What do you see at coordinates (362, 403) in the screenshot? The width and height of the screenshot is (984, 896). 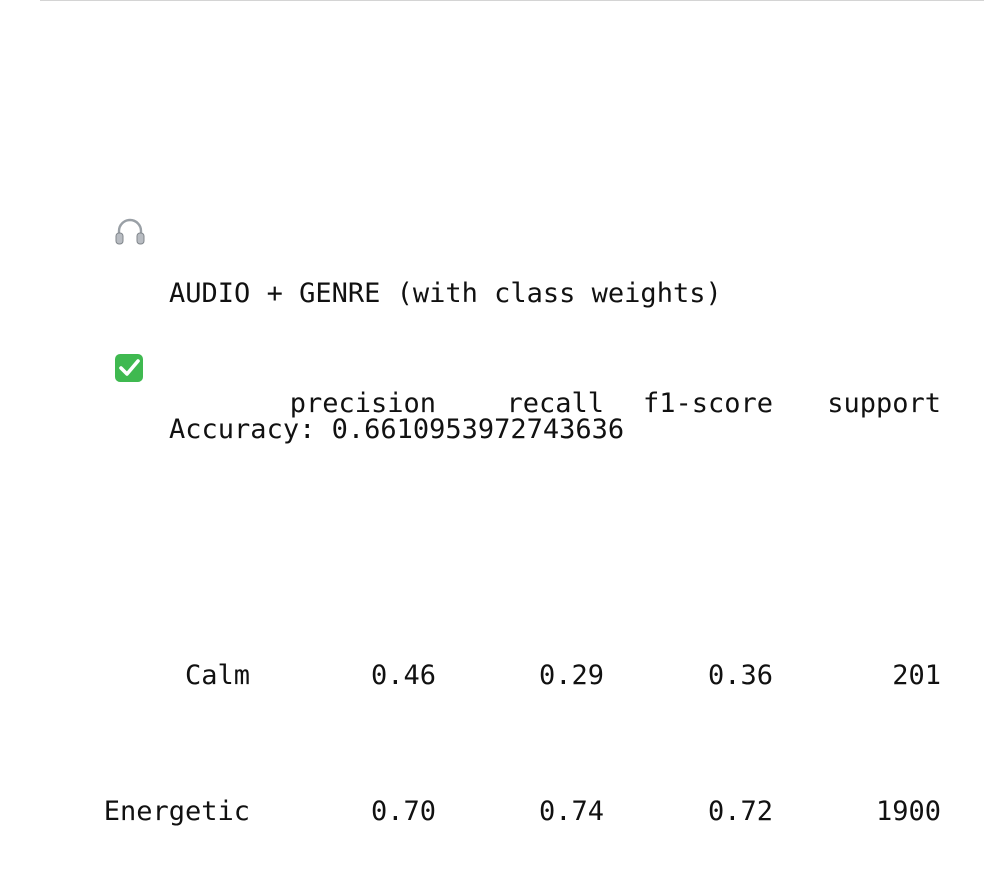 I see `column-header-precision: precision` at bounding box center [362, 403].